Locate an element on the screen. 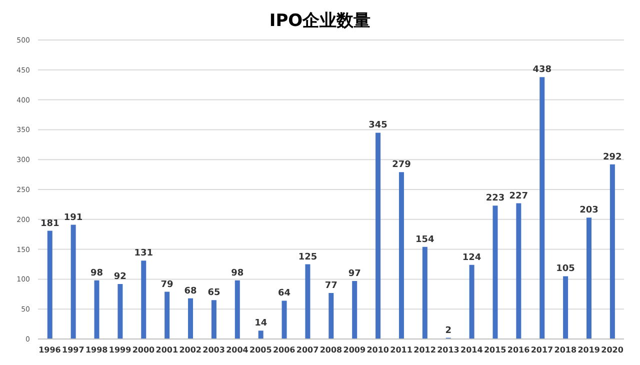  x-tick-label: 2001 is located at coordinates (167, 350).